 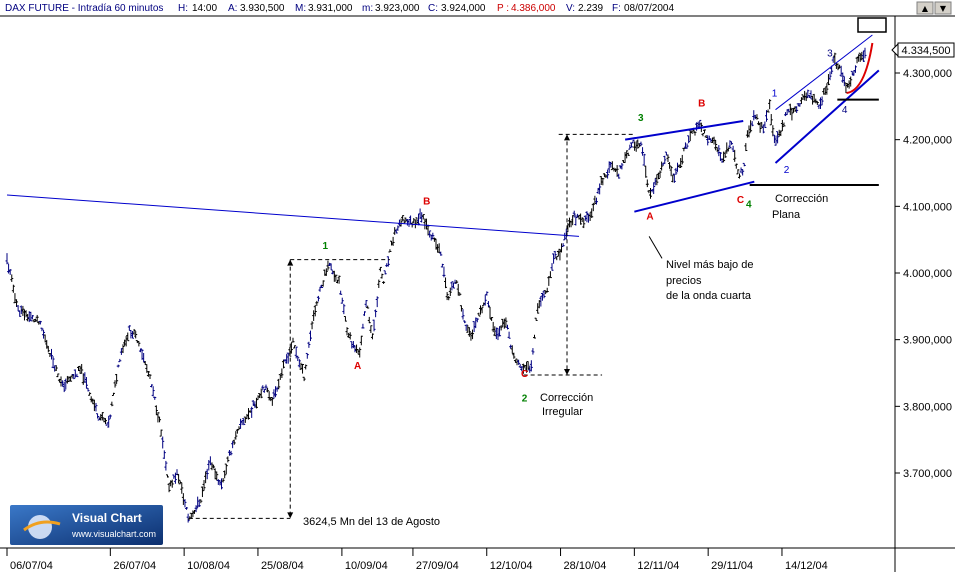 What do you see at coordinates (204, 8) in the screenshot?
I see `header-h-value: 14:00` at bounding box center [204, 8].